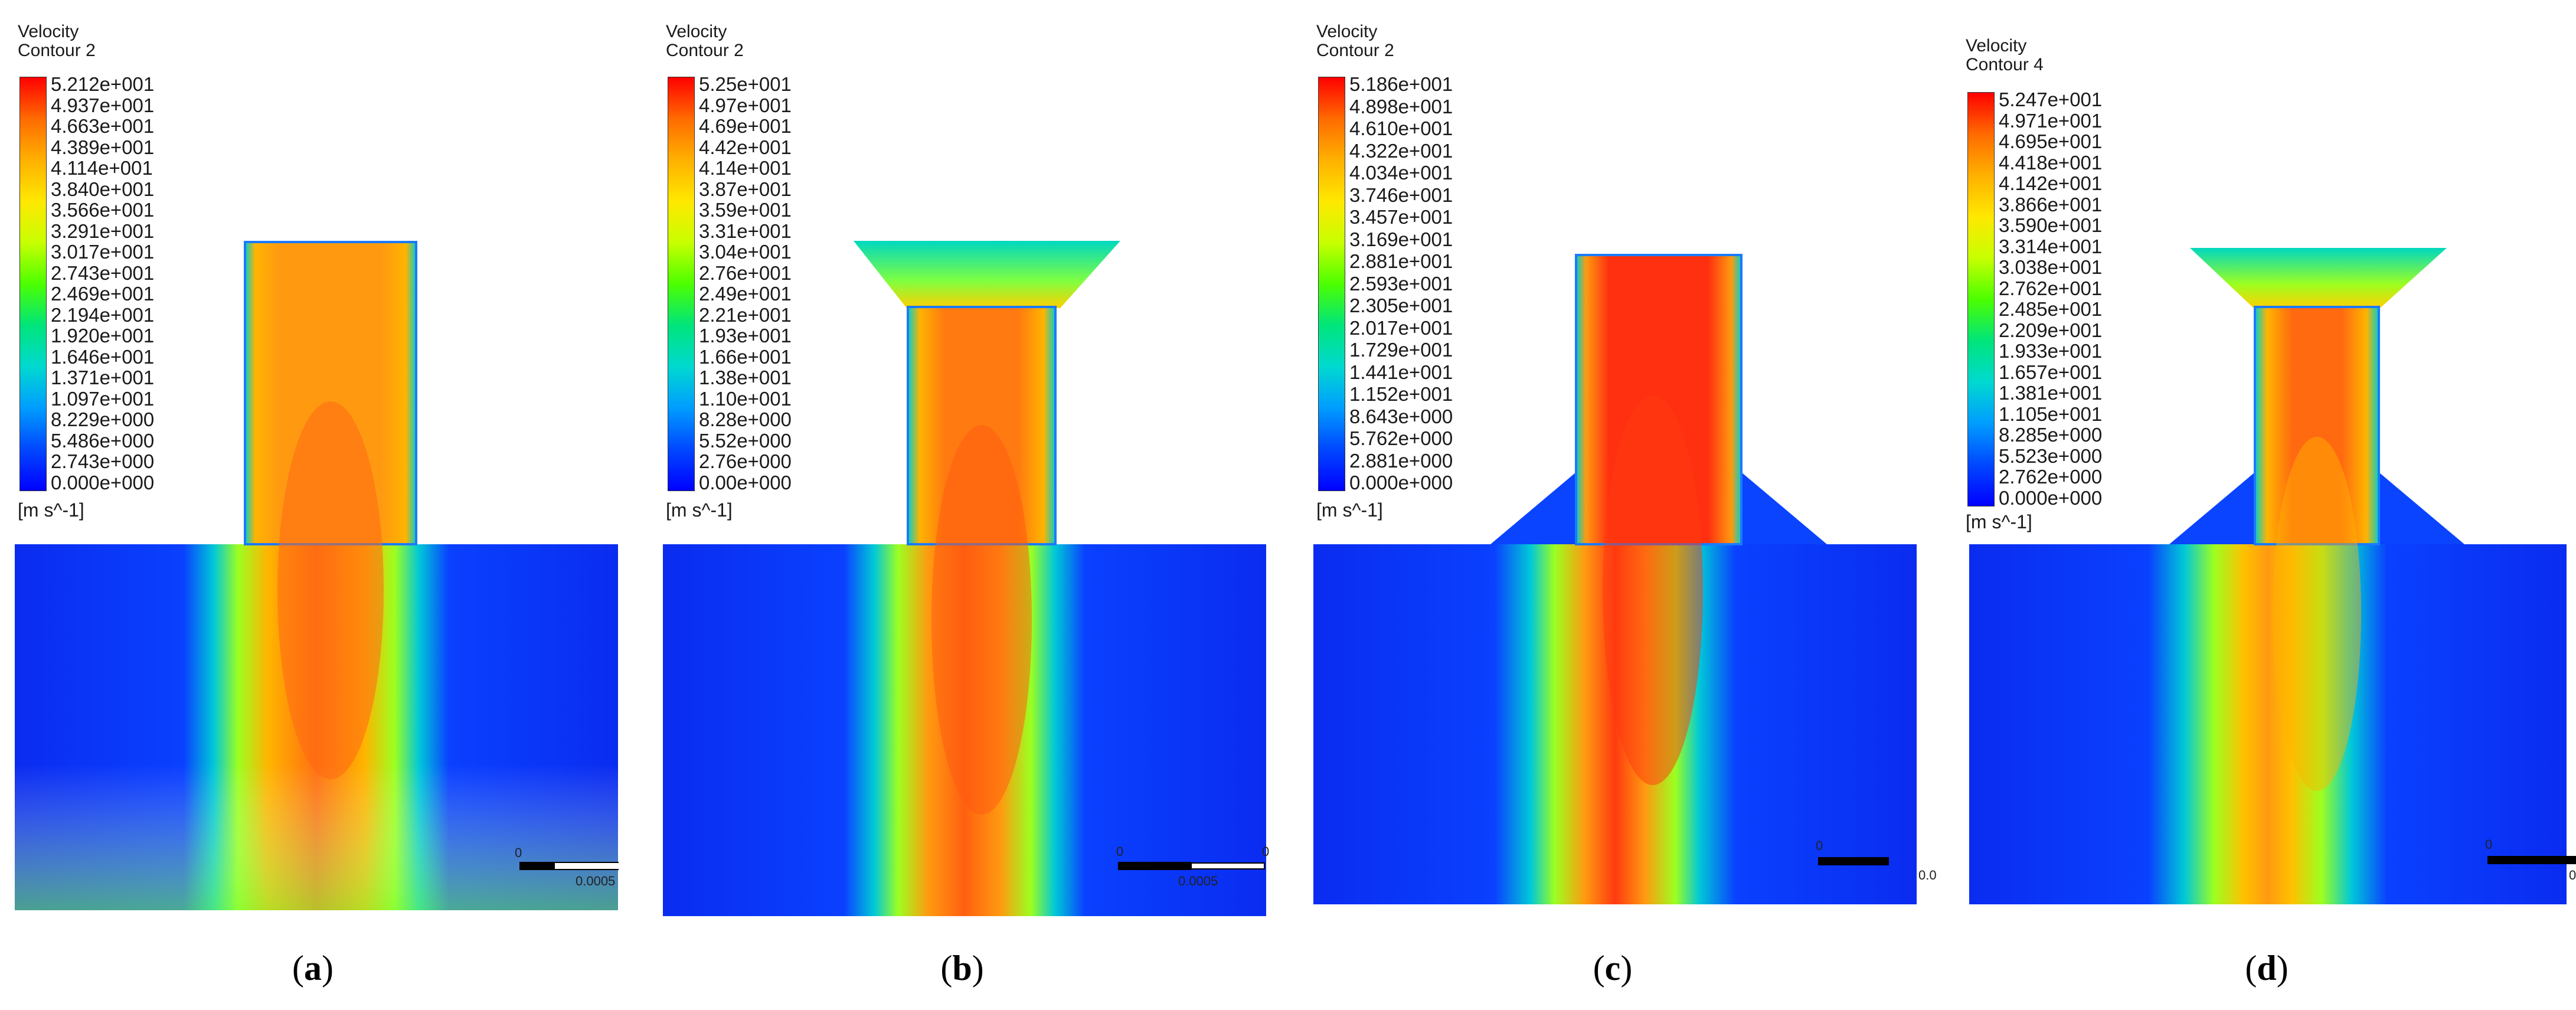 This screenshot has height=1010, width=2576. What do you see at coordinates (103, 210) in the screenshot?
I see `tick-label: 3.566e+001` at bounding box center [103, 210].